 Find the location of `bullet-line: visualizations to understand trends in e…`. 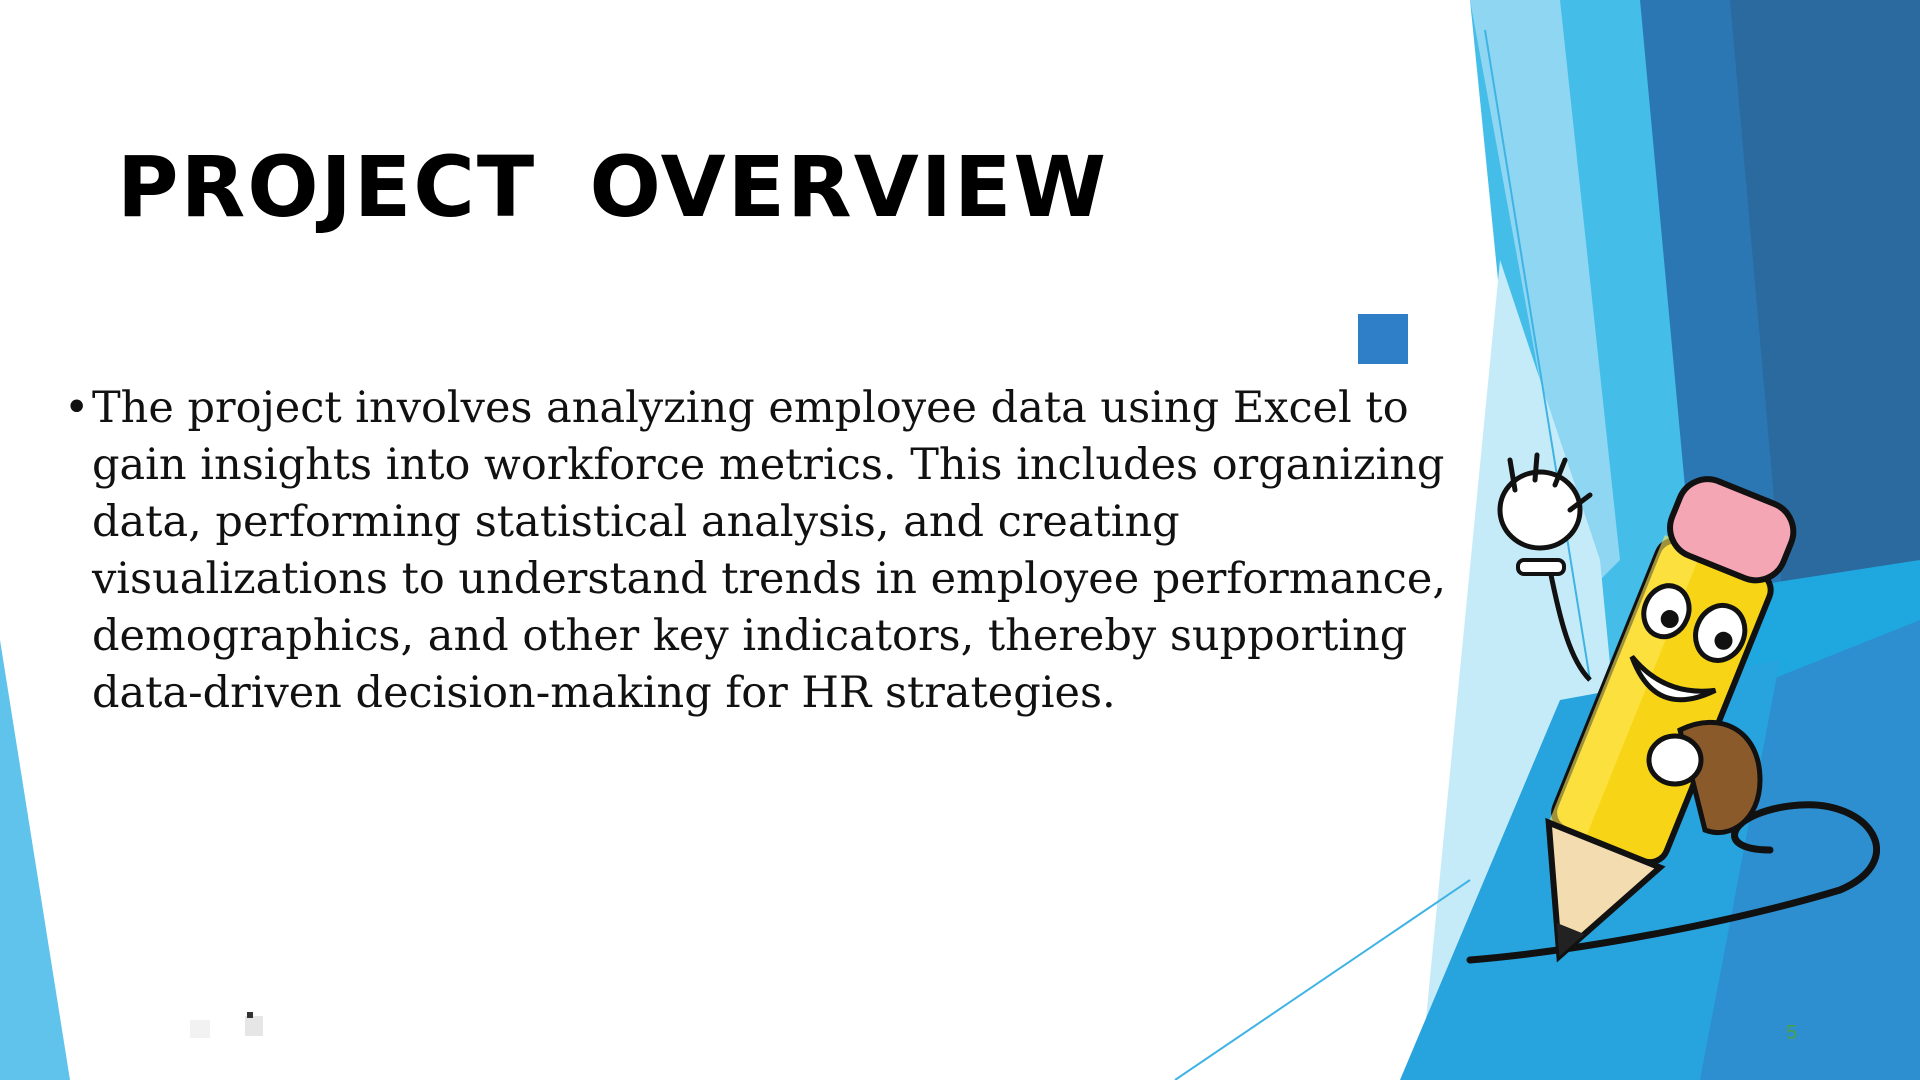

bullet-line: visualizations to understand trends in e… is located at coordinates (769, 579).